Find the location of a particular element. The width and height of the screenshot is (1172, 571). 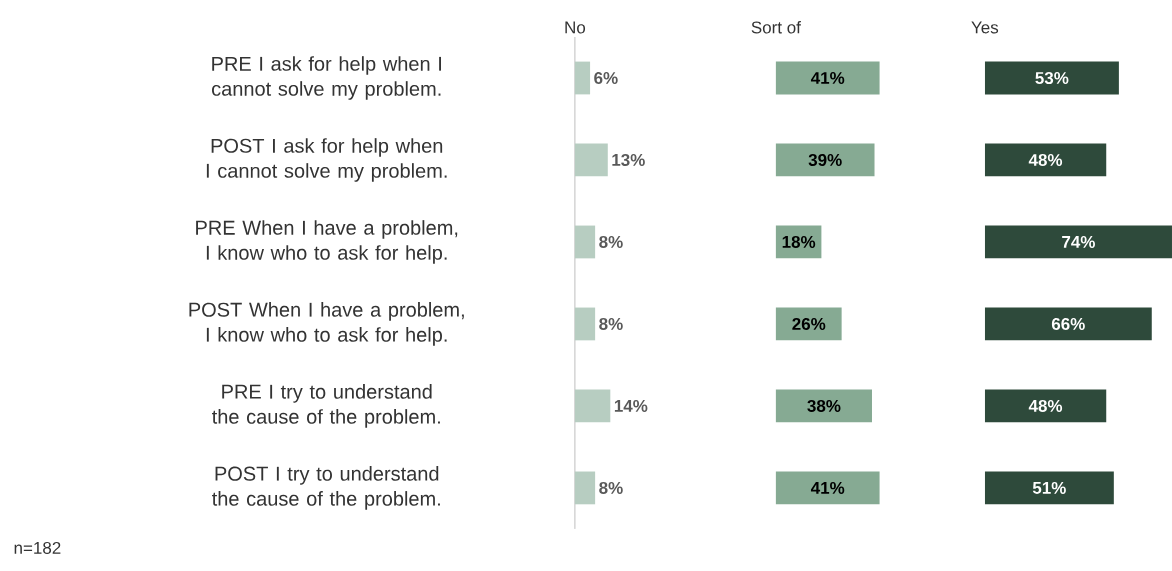

y-tick-label: PRE I try to understand the cause of the problem. is located at coordinates (326, 406).